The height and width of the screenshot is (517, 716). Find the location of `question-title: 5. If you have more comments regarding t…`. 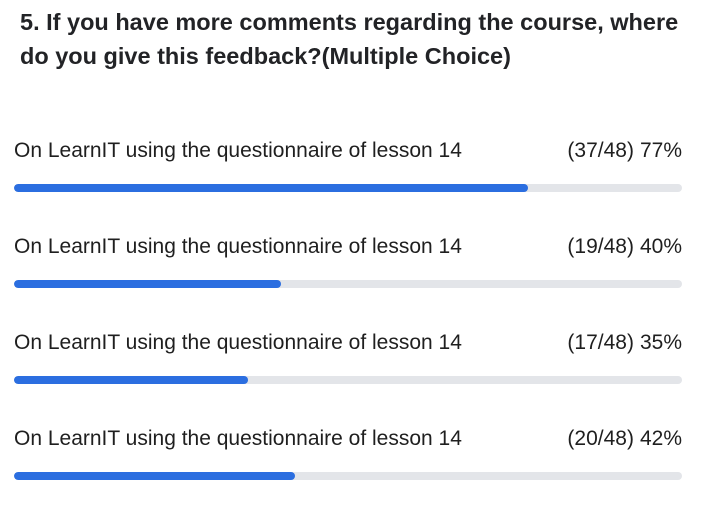

question-title: 5. If you have more comments regarding t… is located at coordinates (349, 39).